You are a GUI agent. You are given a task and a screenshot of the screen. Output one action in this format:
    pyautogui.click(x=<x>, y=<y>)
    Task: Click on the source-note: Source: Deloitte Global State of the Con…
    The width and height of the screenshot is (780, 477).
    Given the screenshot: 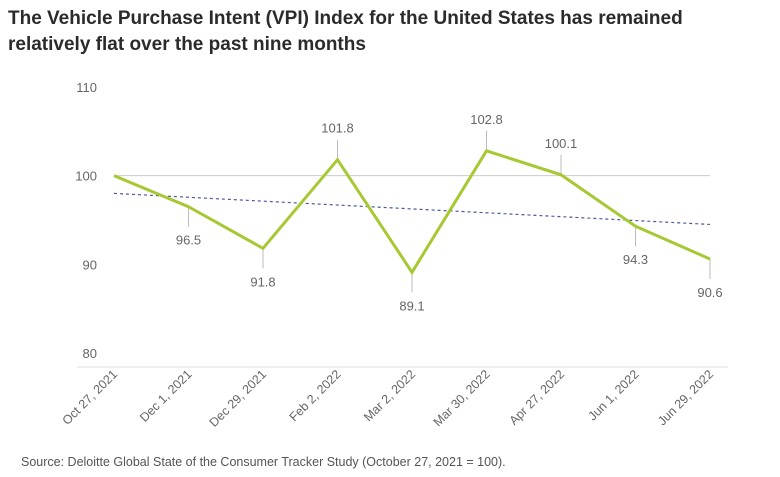 What is the action you would take?
    pyautogui.click(x=263, y=462)
    